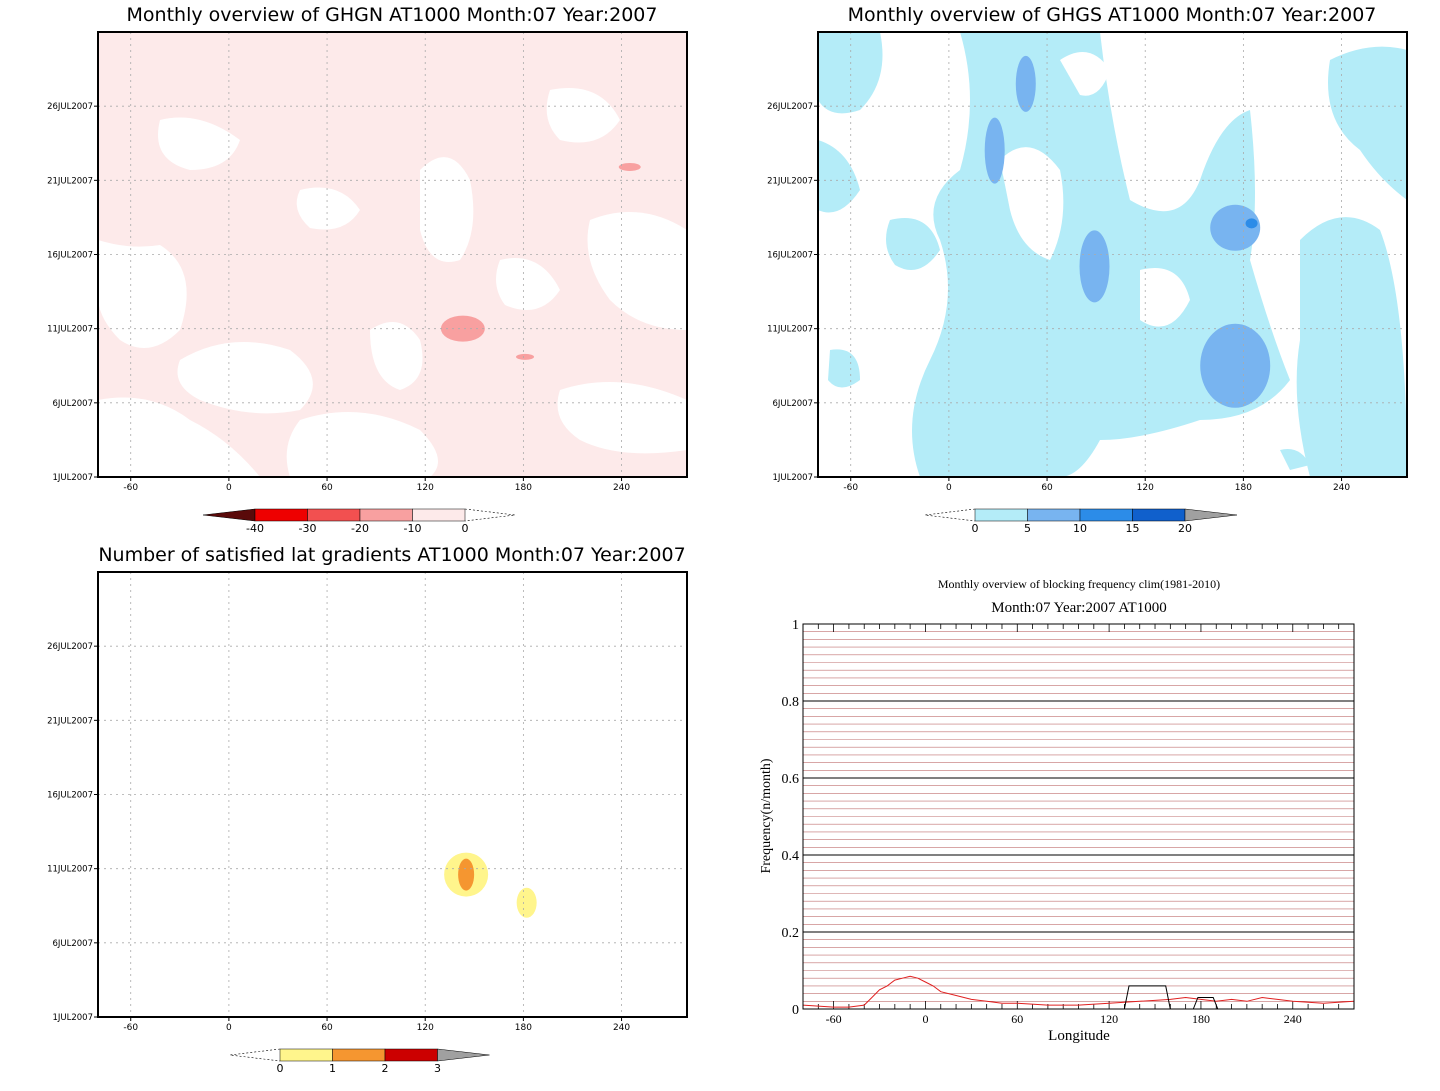  Describe the element at coordinates (1133, 528) in the screenshot. I see `colorbar-label: 15` at that location.